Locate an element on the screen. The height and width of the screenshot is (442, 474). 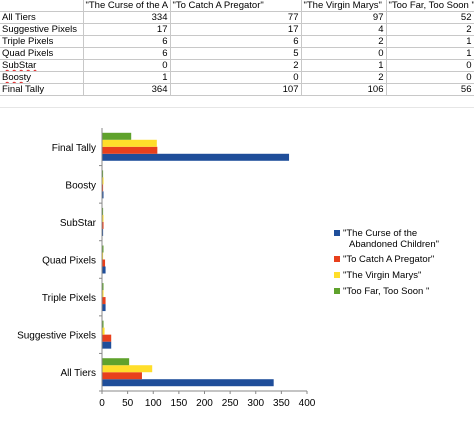
table-cell: 106 is located at coordinates (344, 89).